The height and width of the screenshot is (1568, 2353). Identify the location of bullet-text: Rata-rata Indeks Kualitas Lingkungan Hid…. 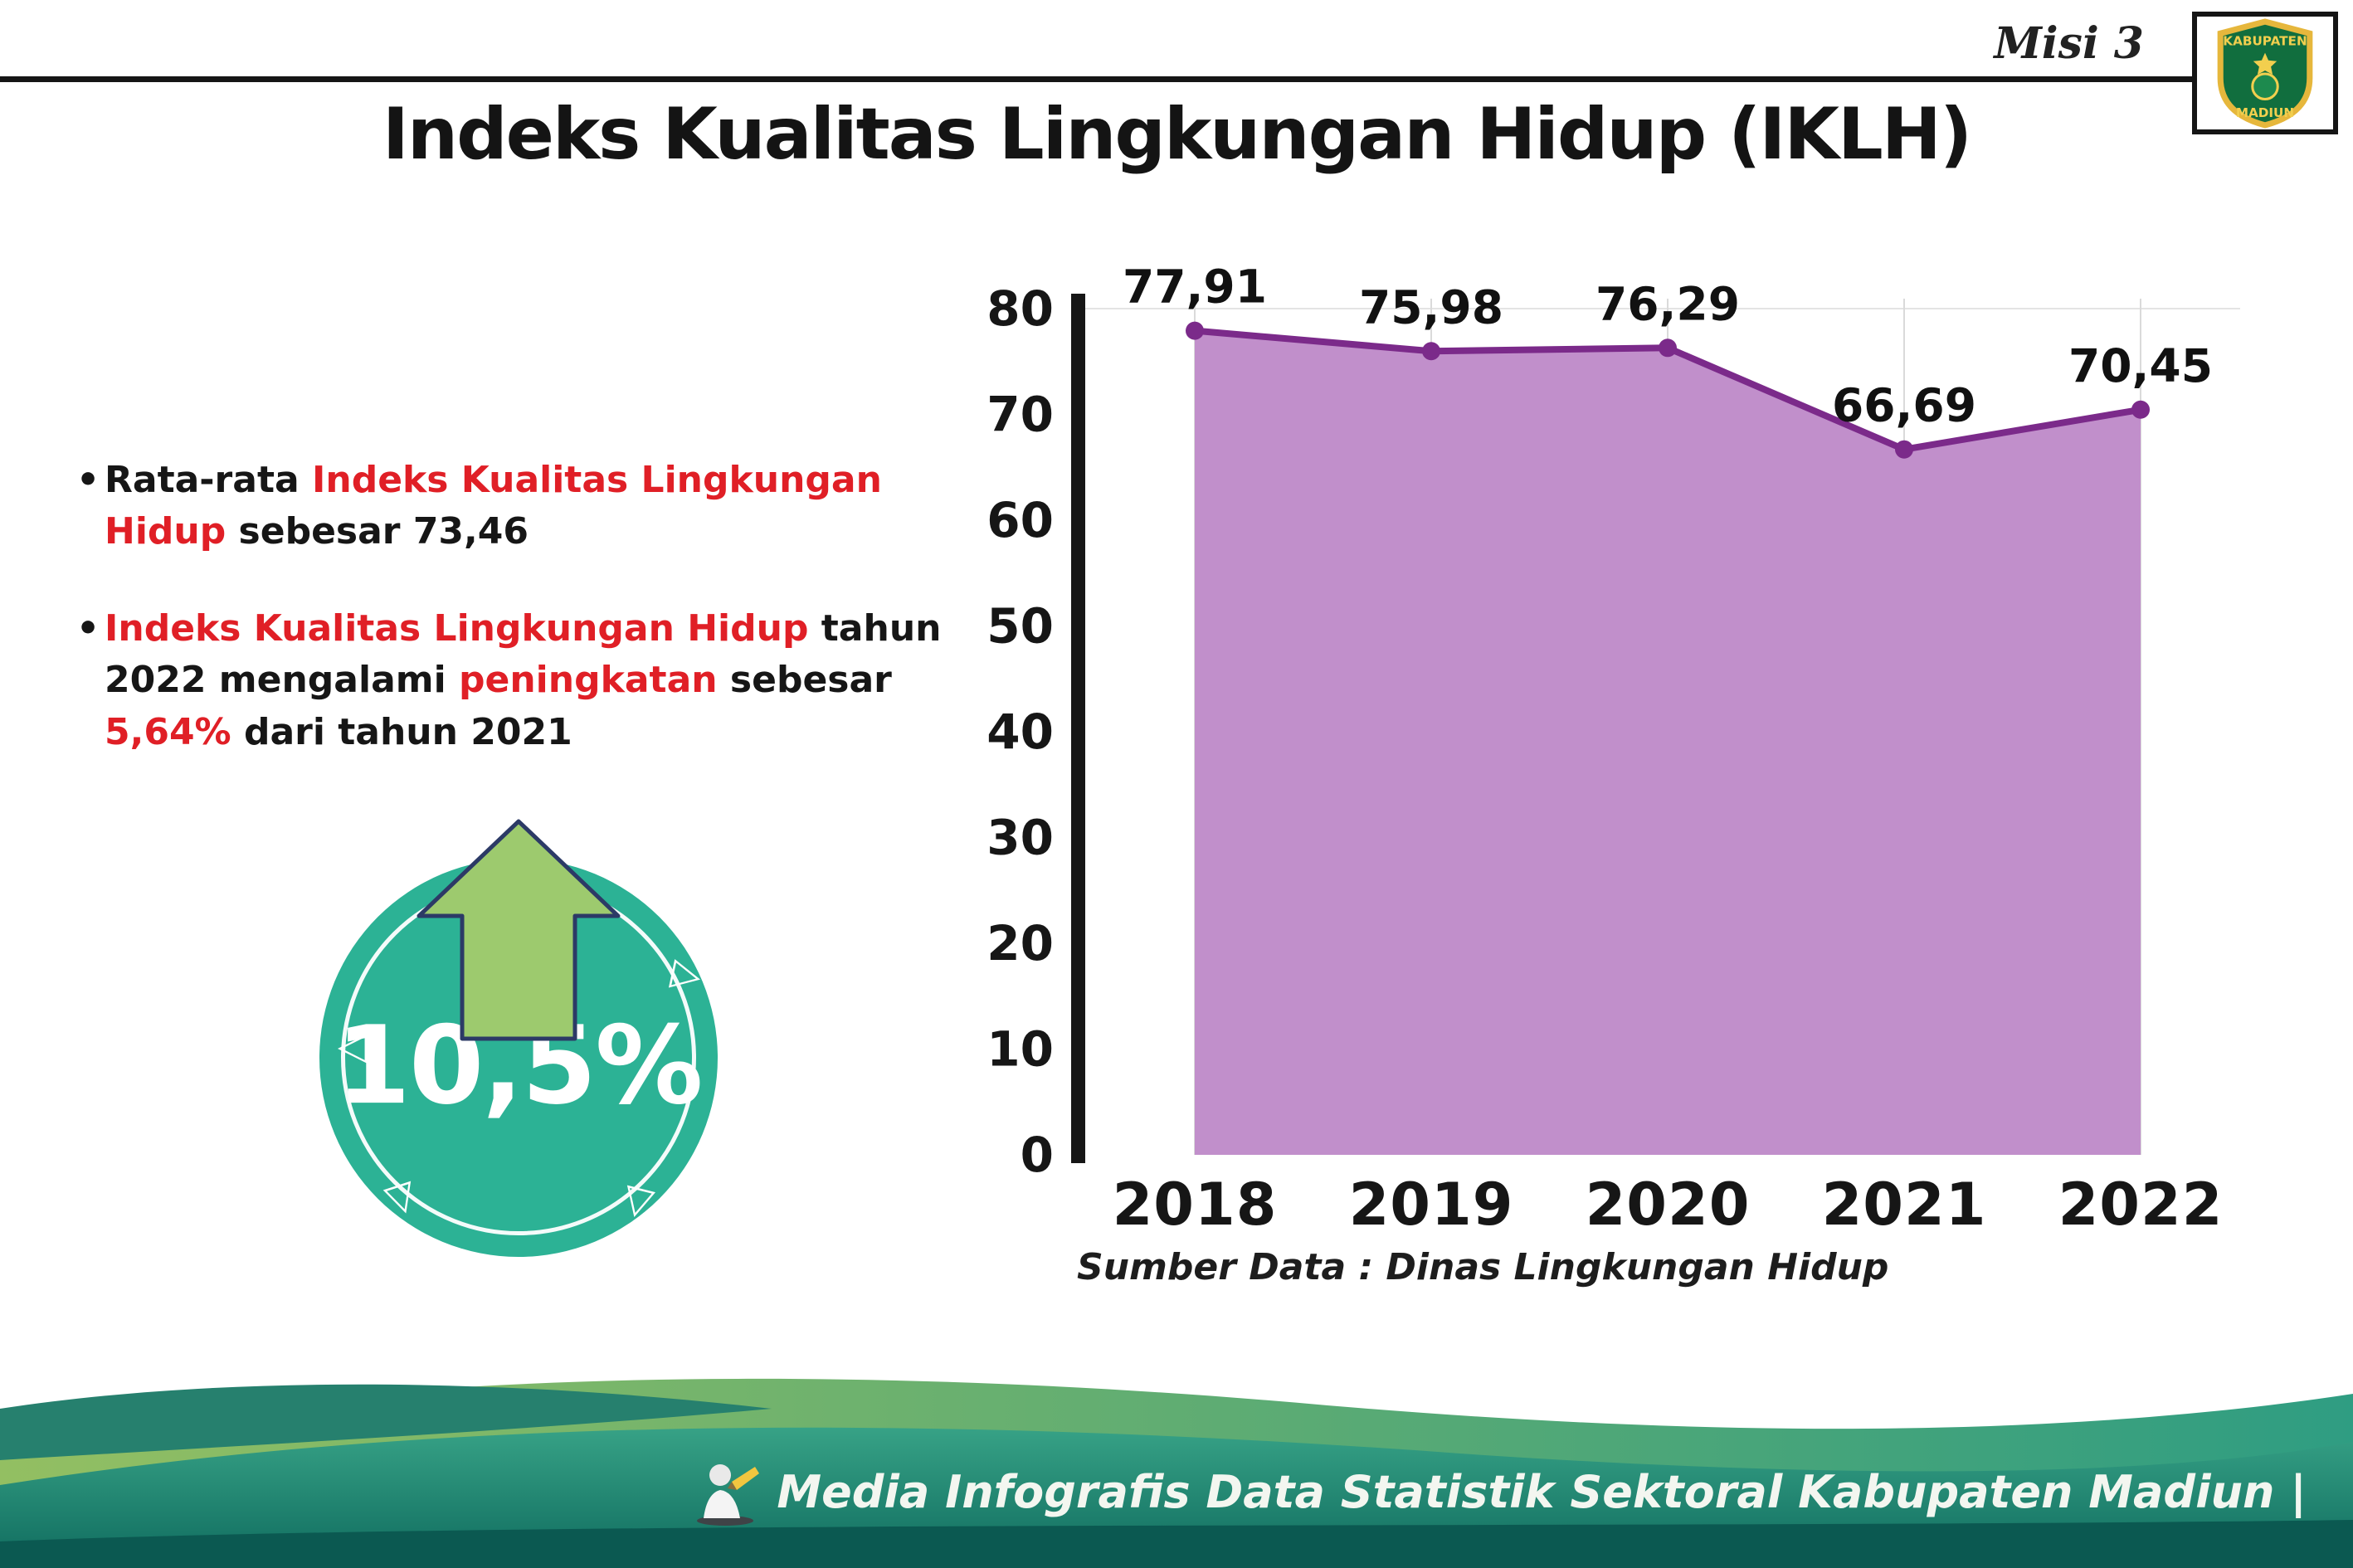
(536, 506).